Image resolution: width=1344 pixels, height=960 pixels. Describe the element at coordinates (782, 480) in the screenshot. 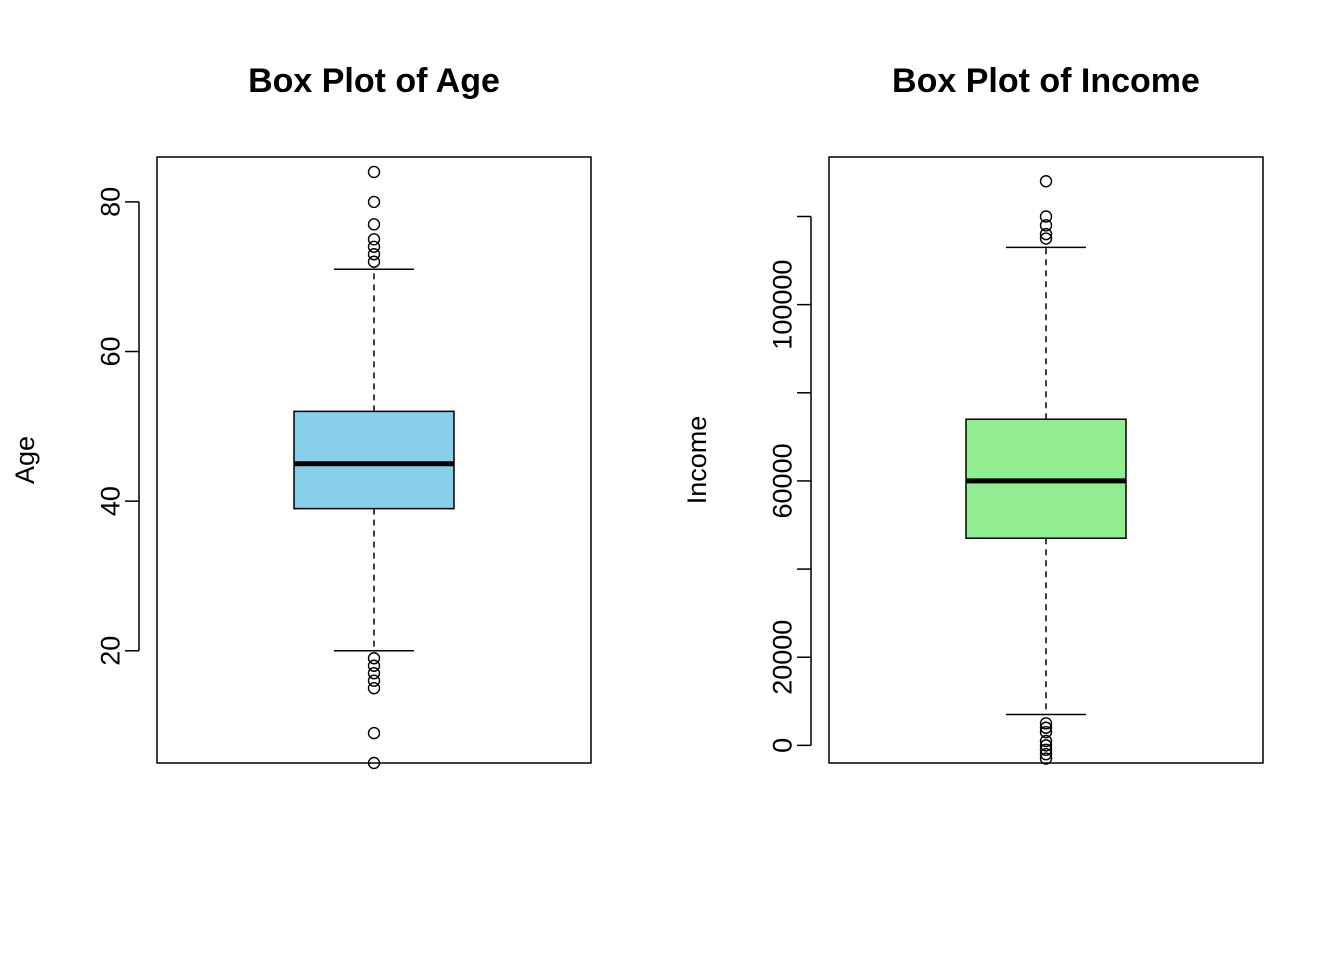

I see `income-y-tick-label: 60000` at that location.